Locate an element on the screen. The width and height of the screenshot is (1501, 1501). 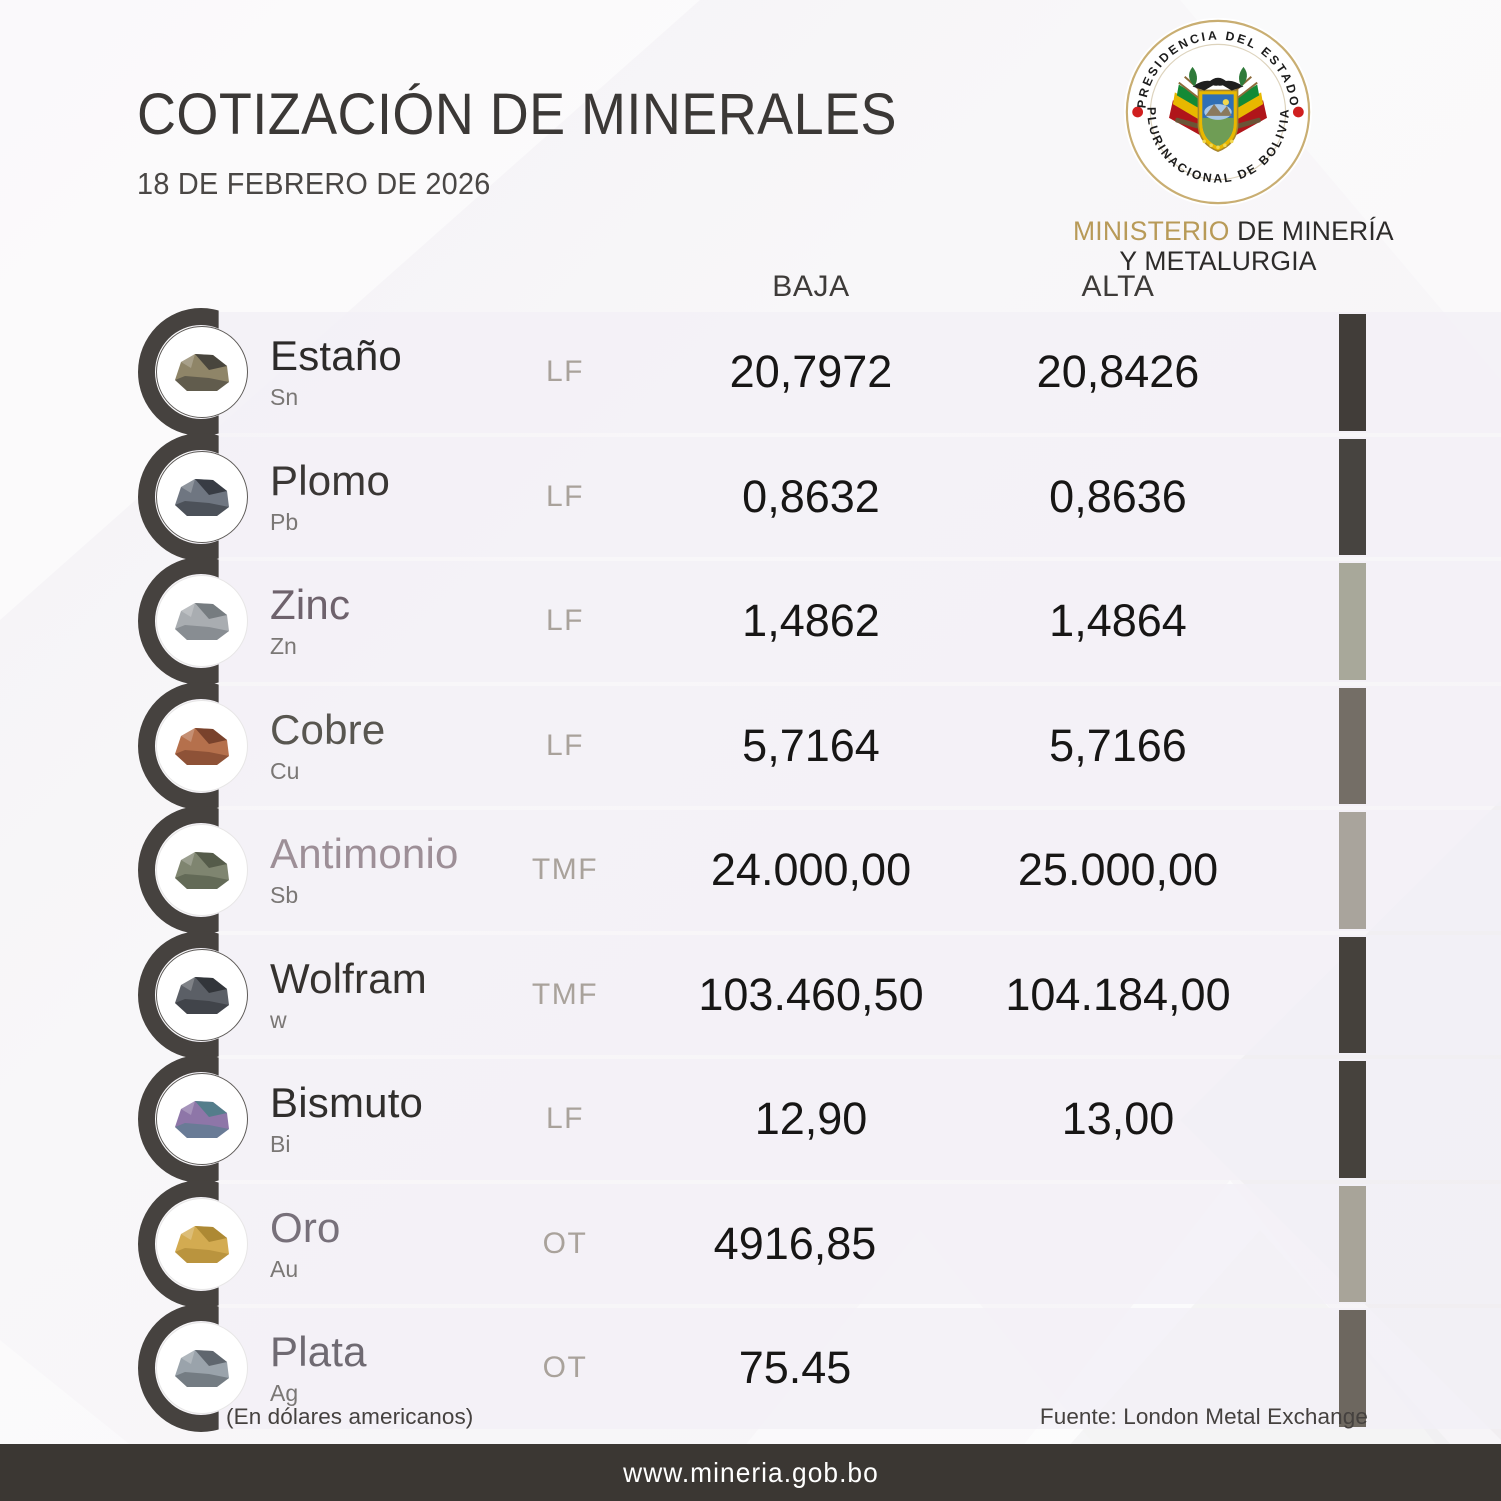
mineral-name-cell: Estaño Sn is located at coordinates (336, 372).